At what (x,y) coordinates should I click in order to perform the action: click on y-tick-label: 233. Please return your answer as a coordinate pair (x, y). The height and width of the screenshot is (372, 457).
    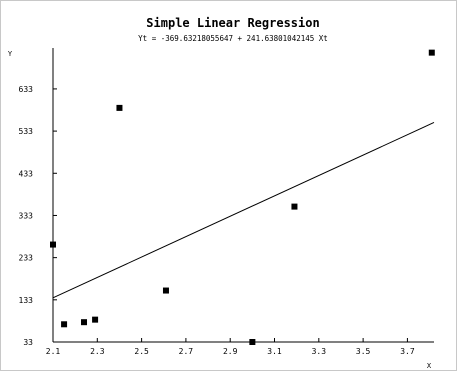
    Looking at the image, I should click on (26, 258).